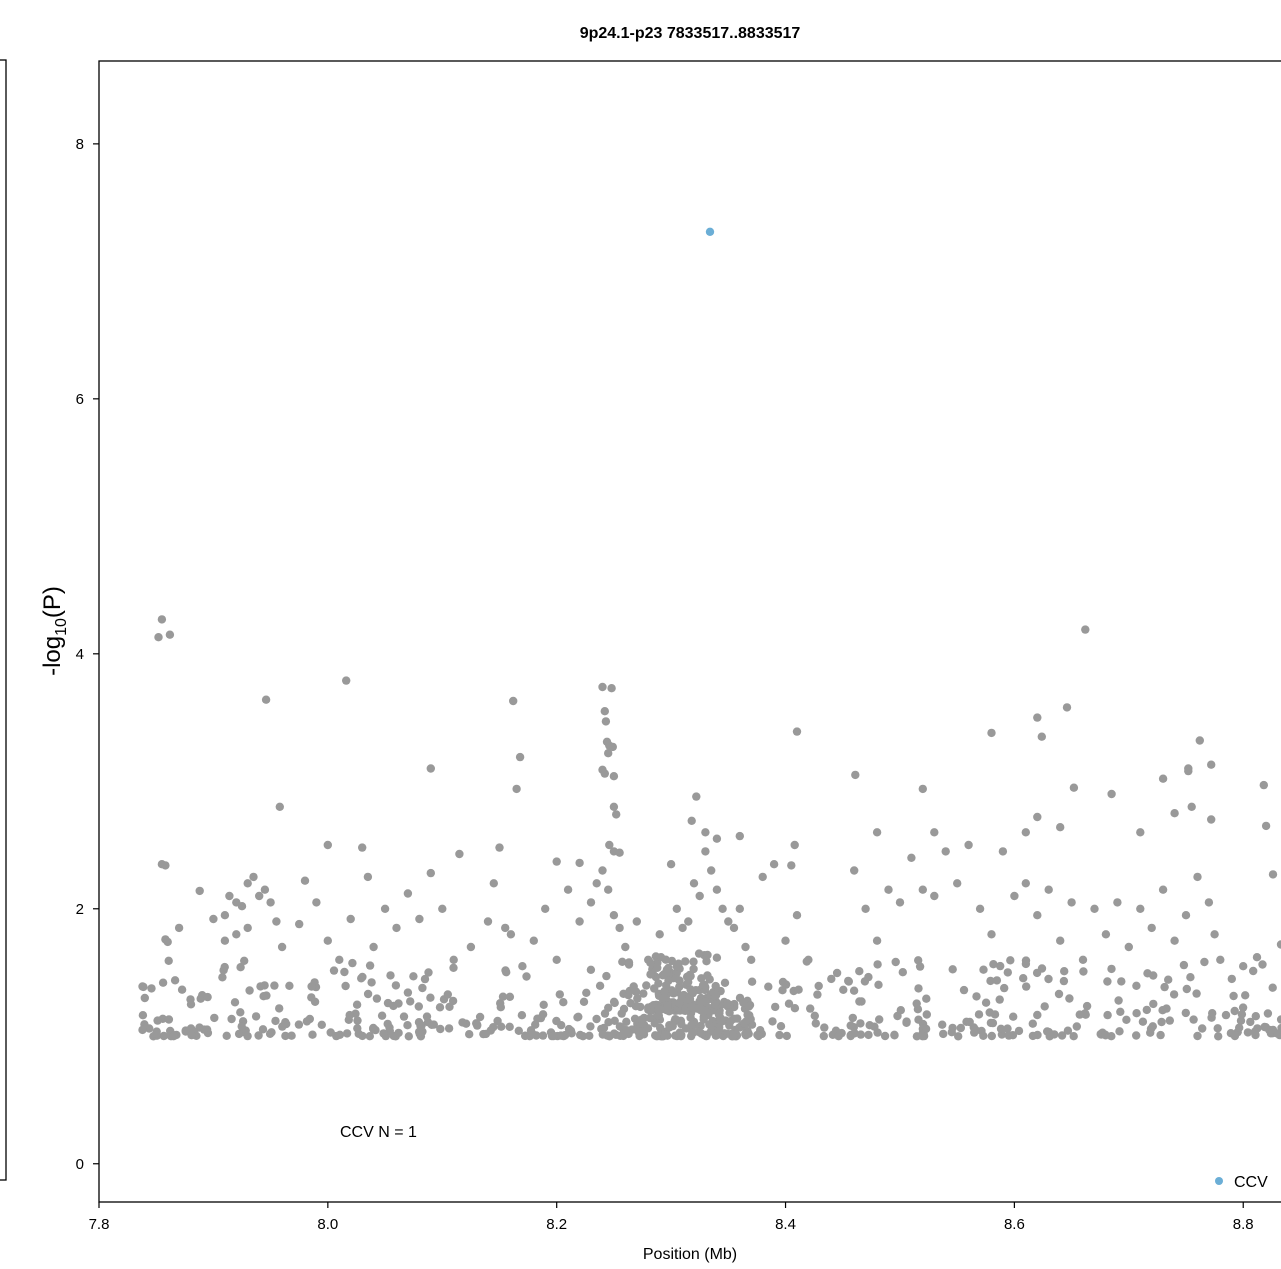 This screenshot has height=1269, width=1281. Describe the element at coordinates (3, 620) in the screenshot. I see `adjacent-panel-edge` at that location.